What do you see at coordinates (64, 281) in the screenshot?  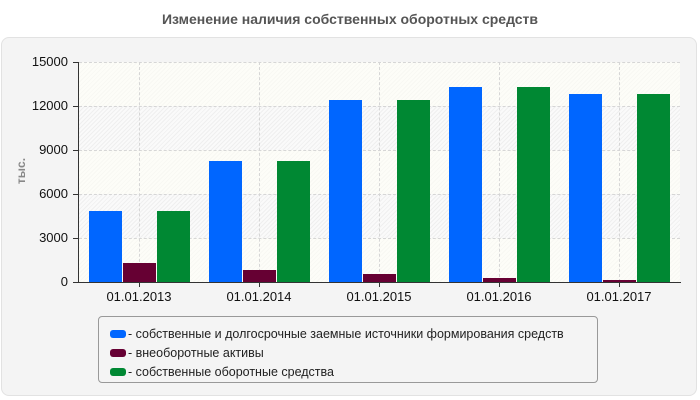 I see `y-tick-label: 0` at bounding box center [64, 281].